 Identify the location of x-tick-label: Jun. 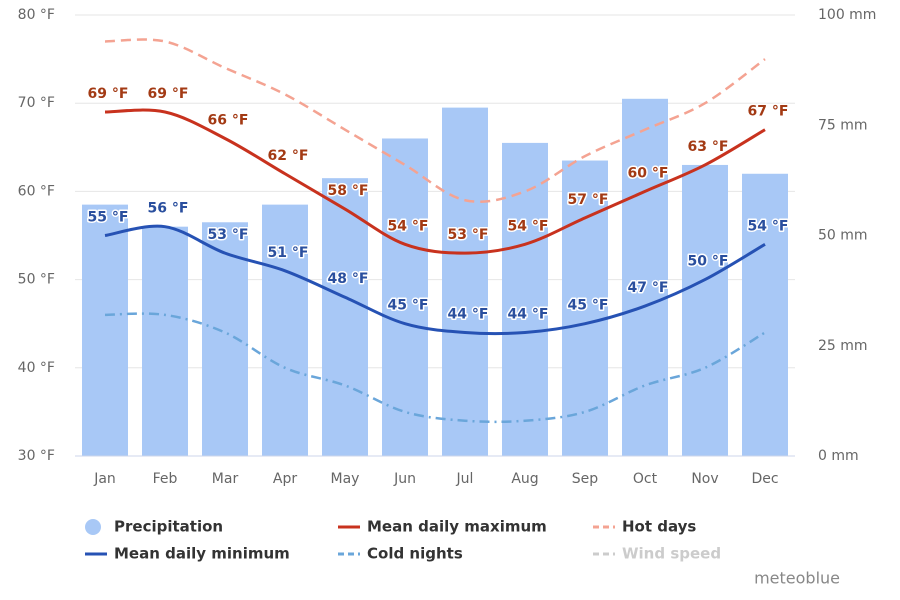
(404, 479).